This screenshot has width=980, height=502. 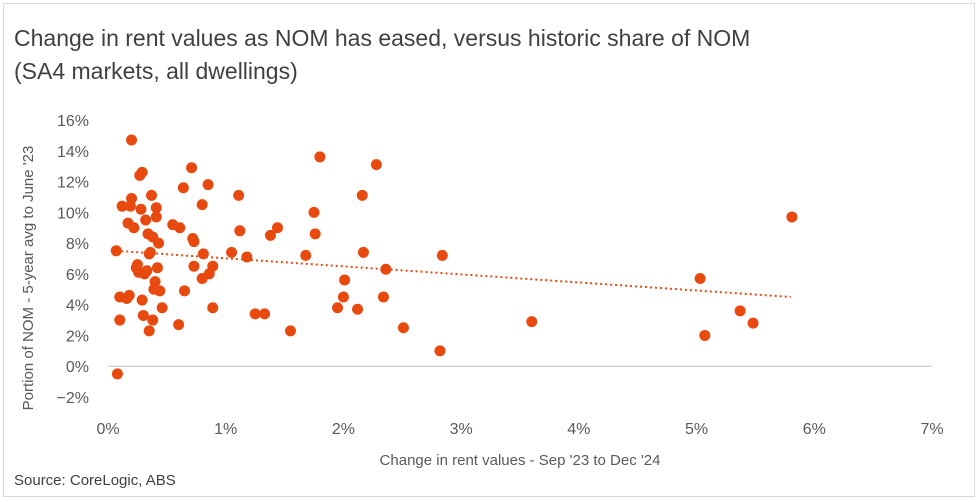 What do you see at coordinates (461, 429) in the screenshot?
I see `x-tick-label: 3%` at bounding box center [461, 429].